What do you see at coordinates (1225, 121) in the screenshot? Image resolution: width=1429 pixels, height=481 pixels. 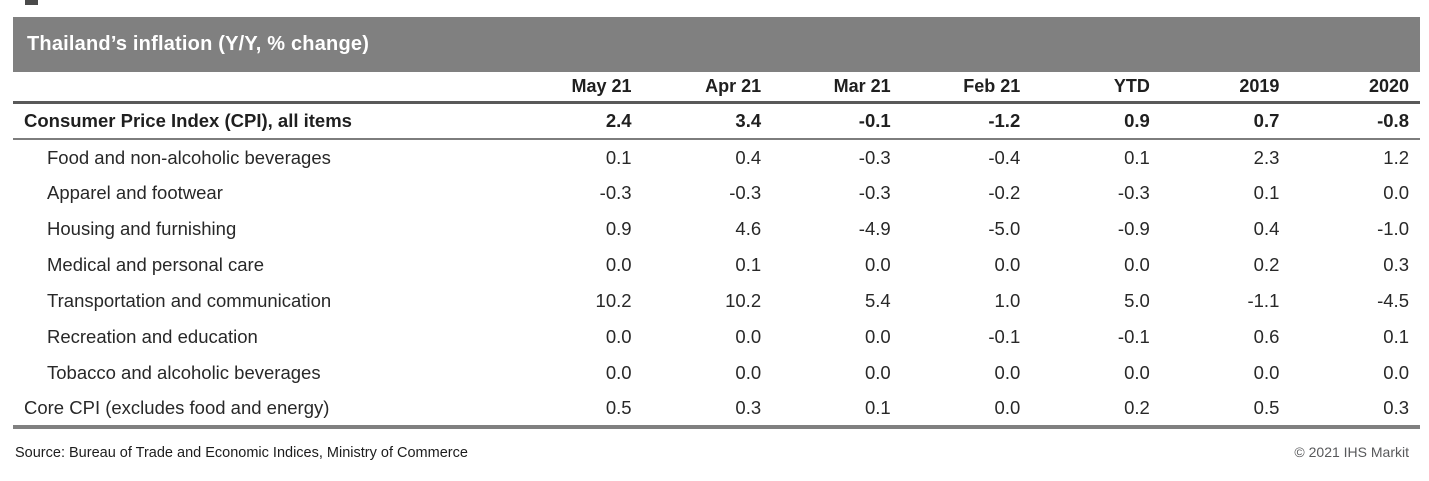 I see `cell-value: 0.7` at bounding box center [1225, 121].